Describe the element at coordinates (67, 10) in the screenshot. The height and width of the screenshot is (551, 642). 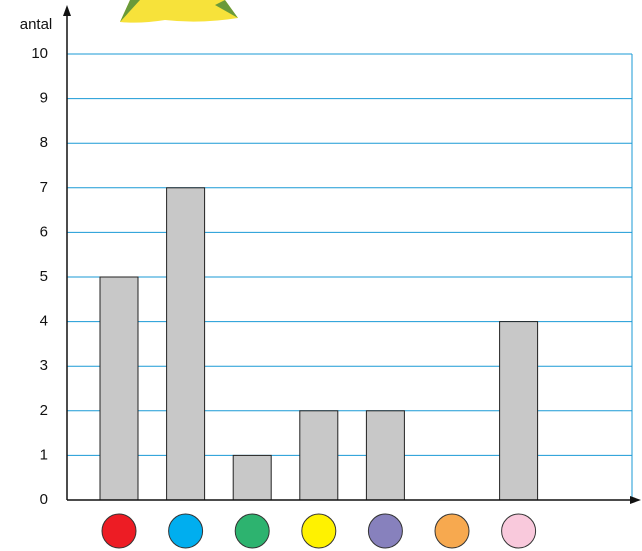
I see `y-axis-arrow` at that location.